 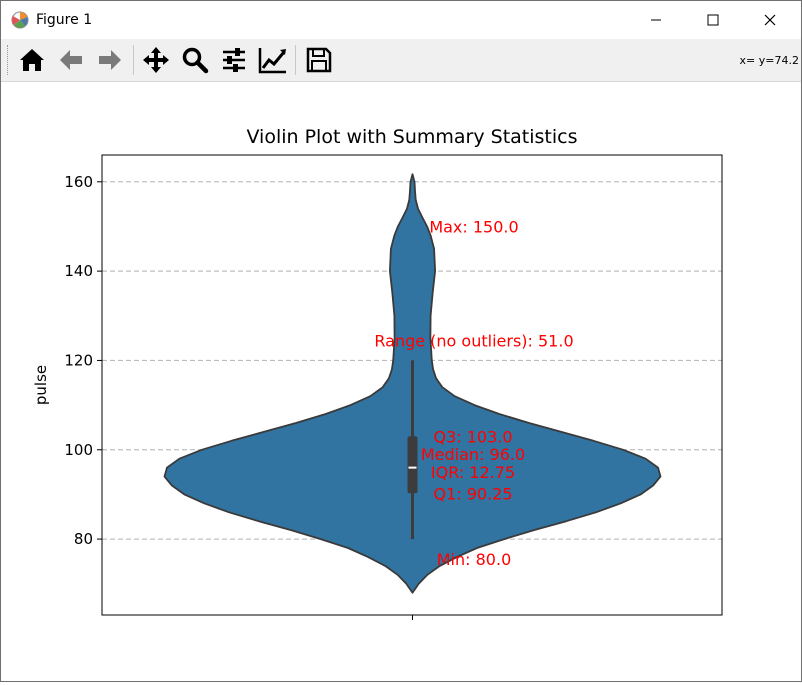 I want to click on arrow-right-icon, so click(x=110, y=60).